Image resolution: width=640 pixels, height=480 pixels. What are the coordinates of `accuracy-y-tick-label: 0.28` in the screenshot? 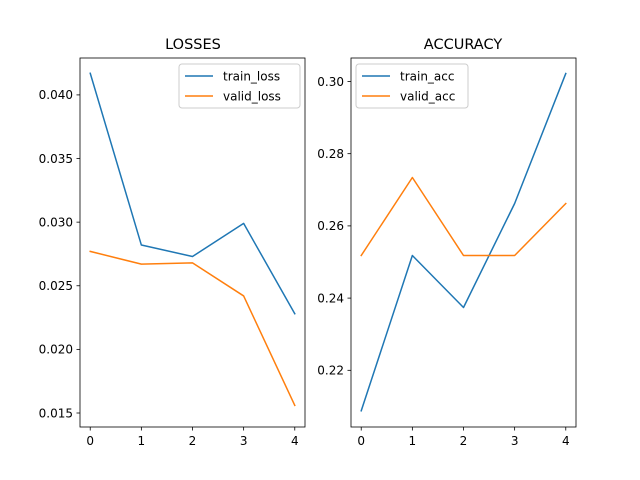 It's located at (330, 154).